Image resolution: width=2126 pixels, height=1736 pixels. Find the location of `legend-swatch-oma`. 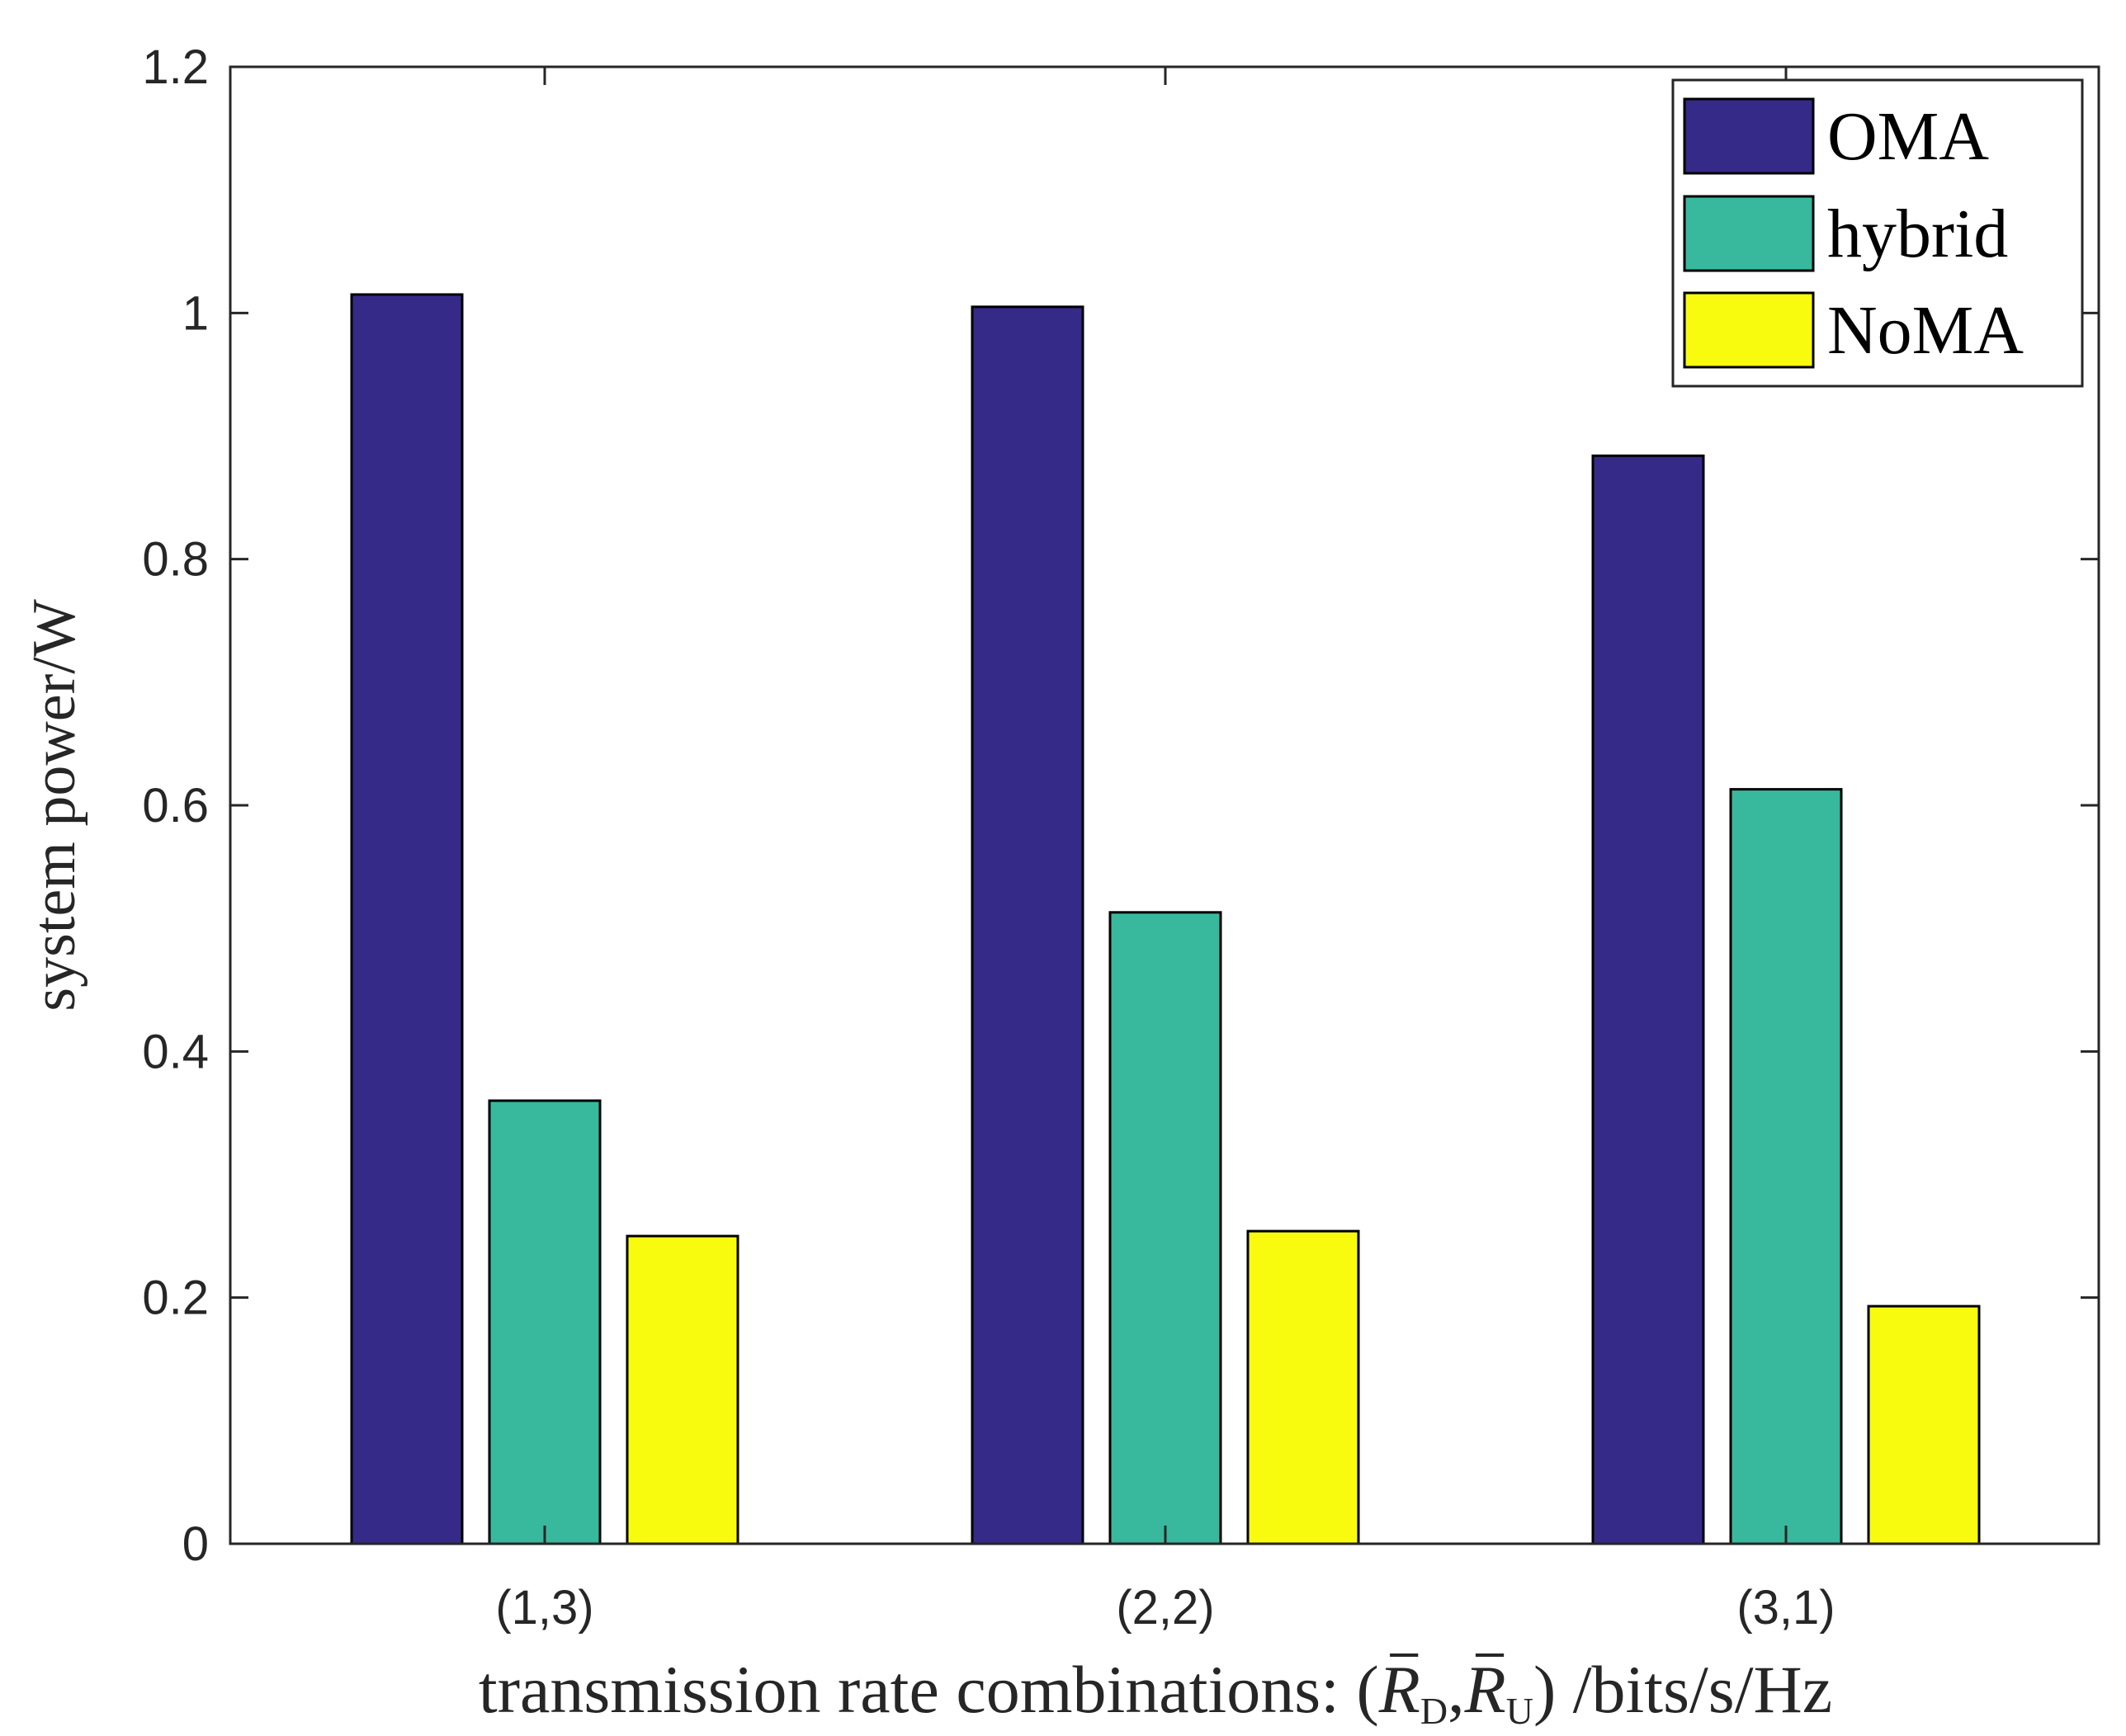

legend-swatch-oma is located at coordinates (1749, 136).